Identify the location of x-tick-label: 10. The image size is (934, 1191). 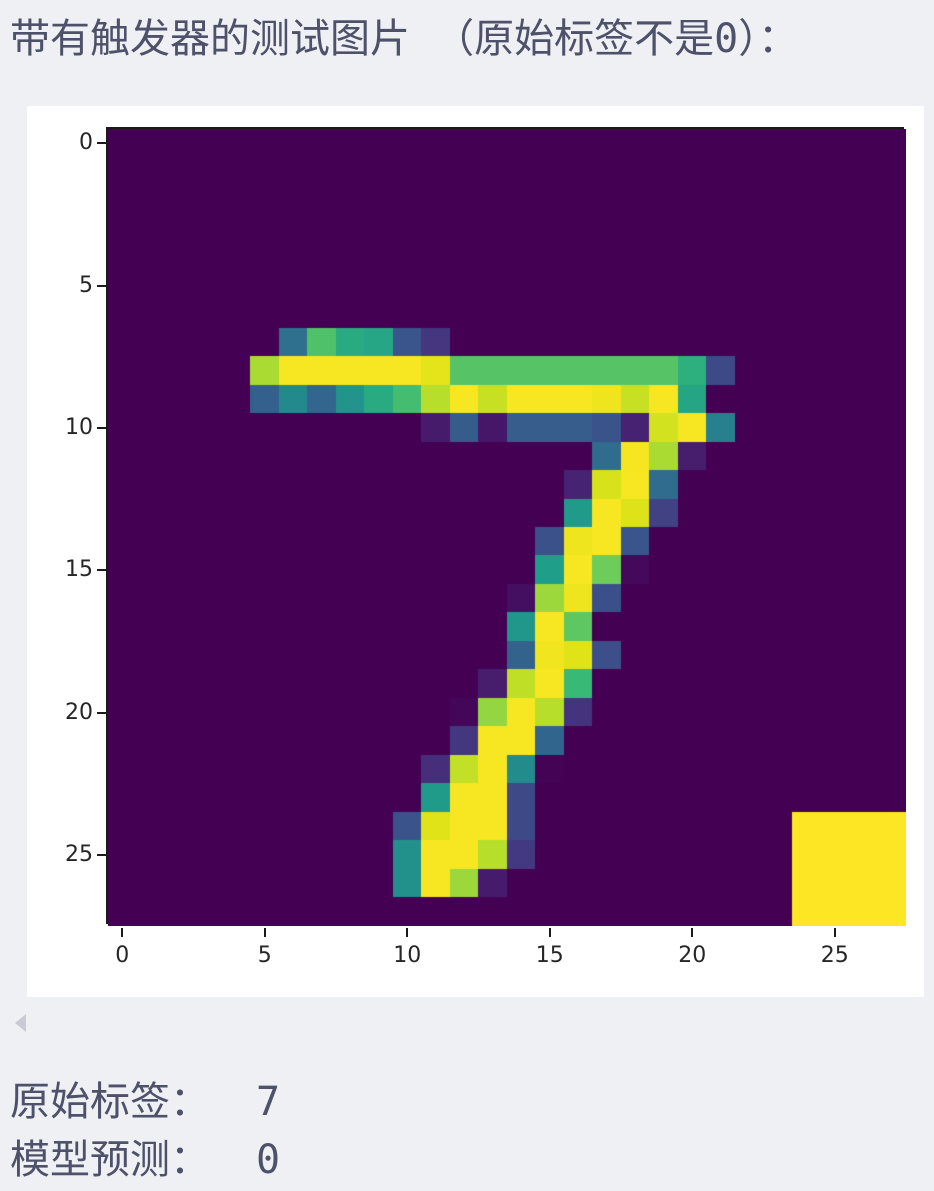
(407, 955).